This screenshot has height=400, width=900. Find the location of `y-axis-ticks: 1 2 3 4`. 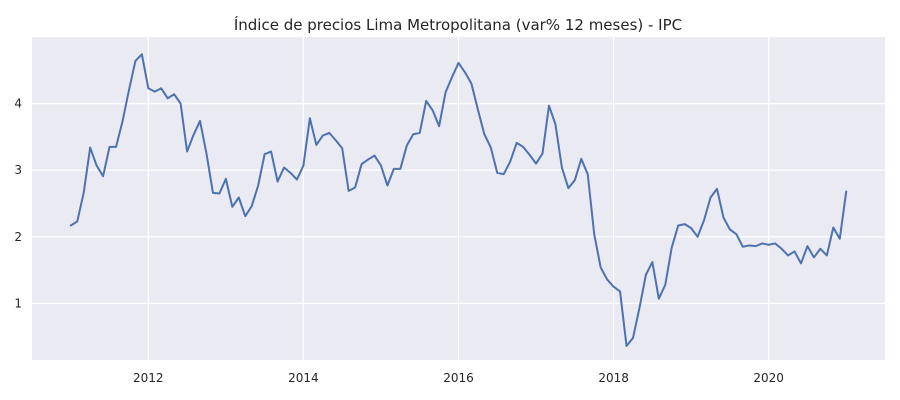

y-axis-ticks: 1 2 3 4 is located at coordinates (18, 204).